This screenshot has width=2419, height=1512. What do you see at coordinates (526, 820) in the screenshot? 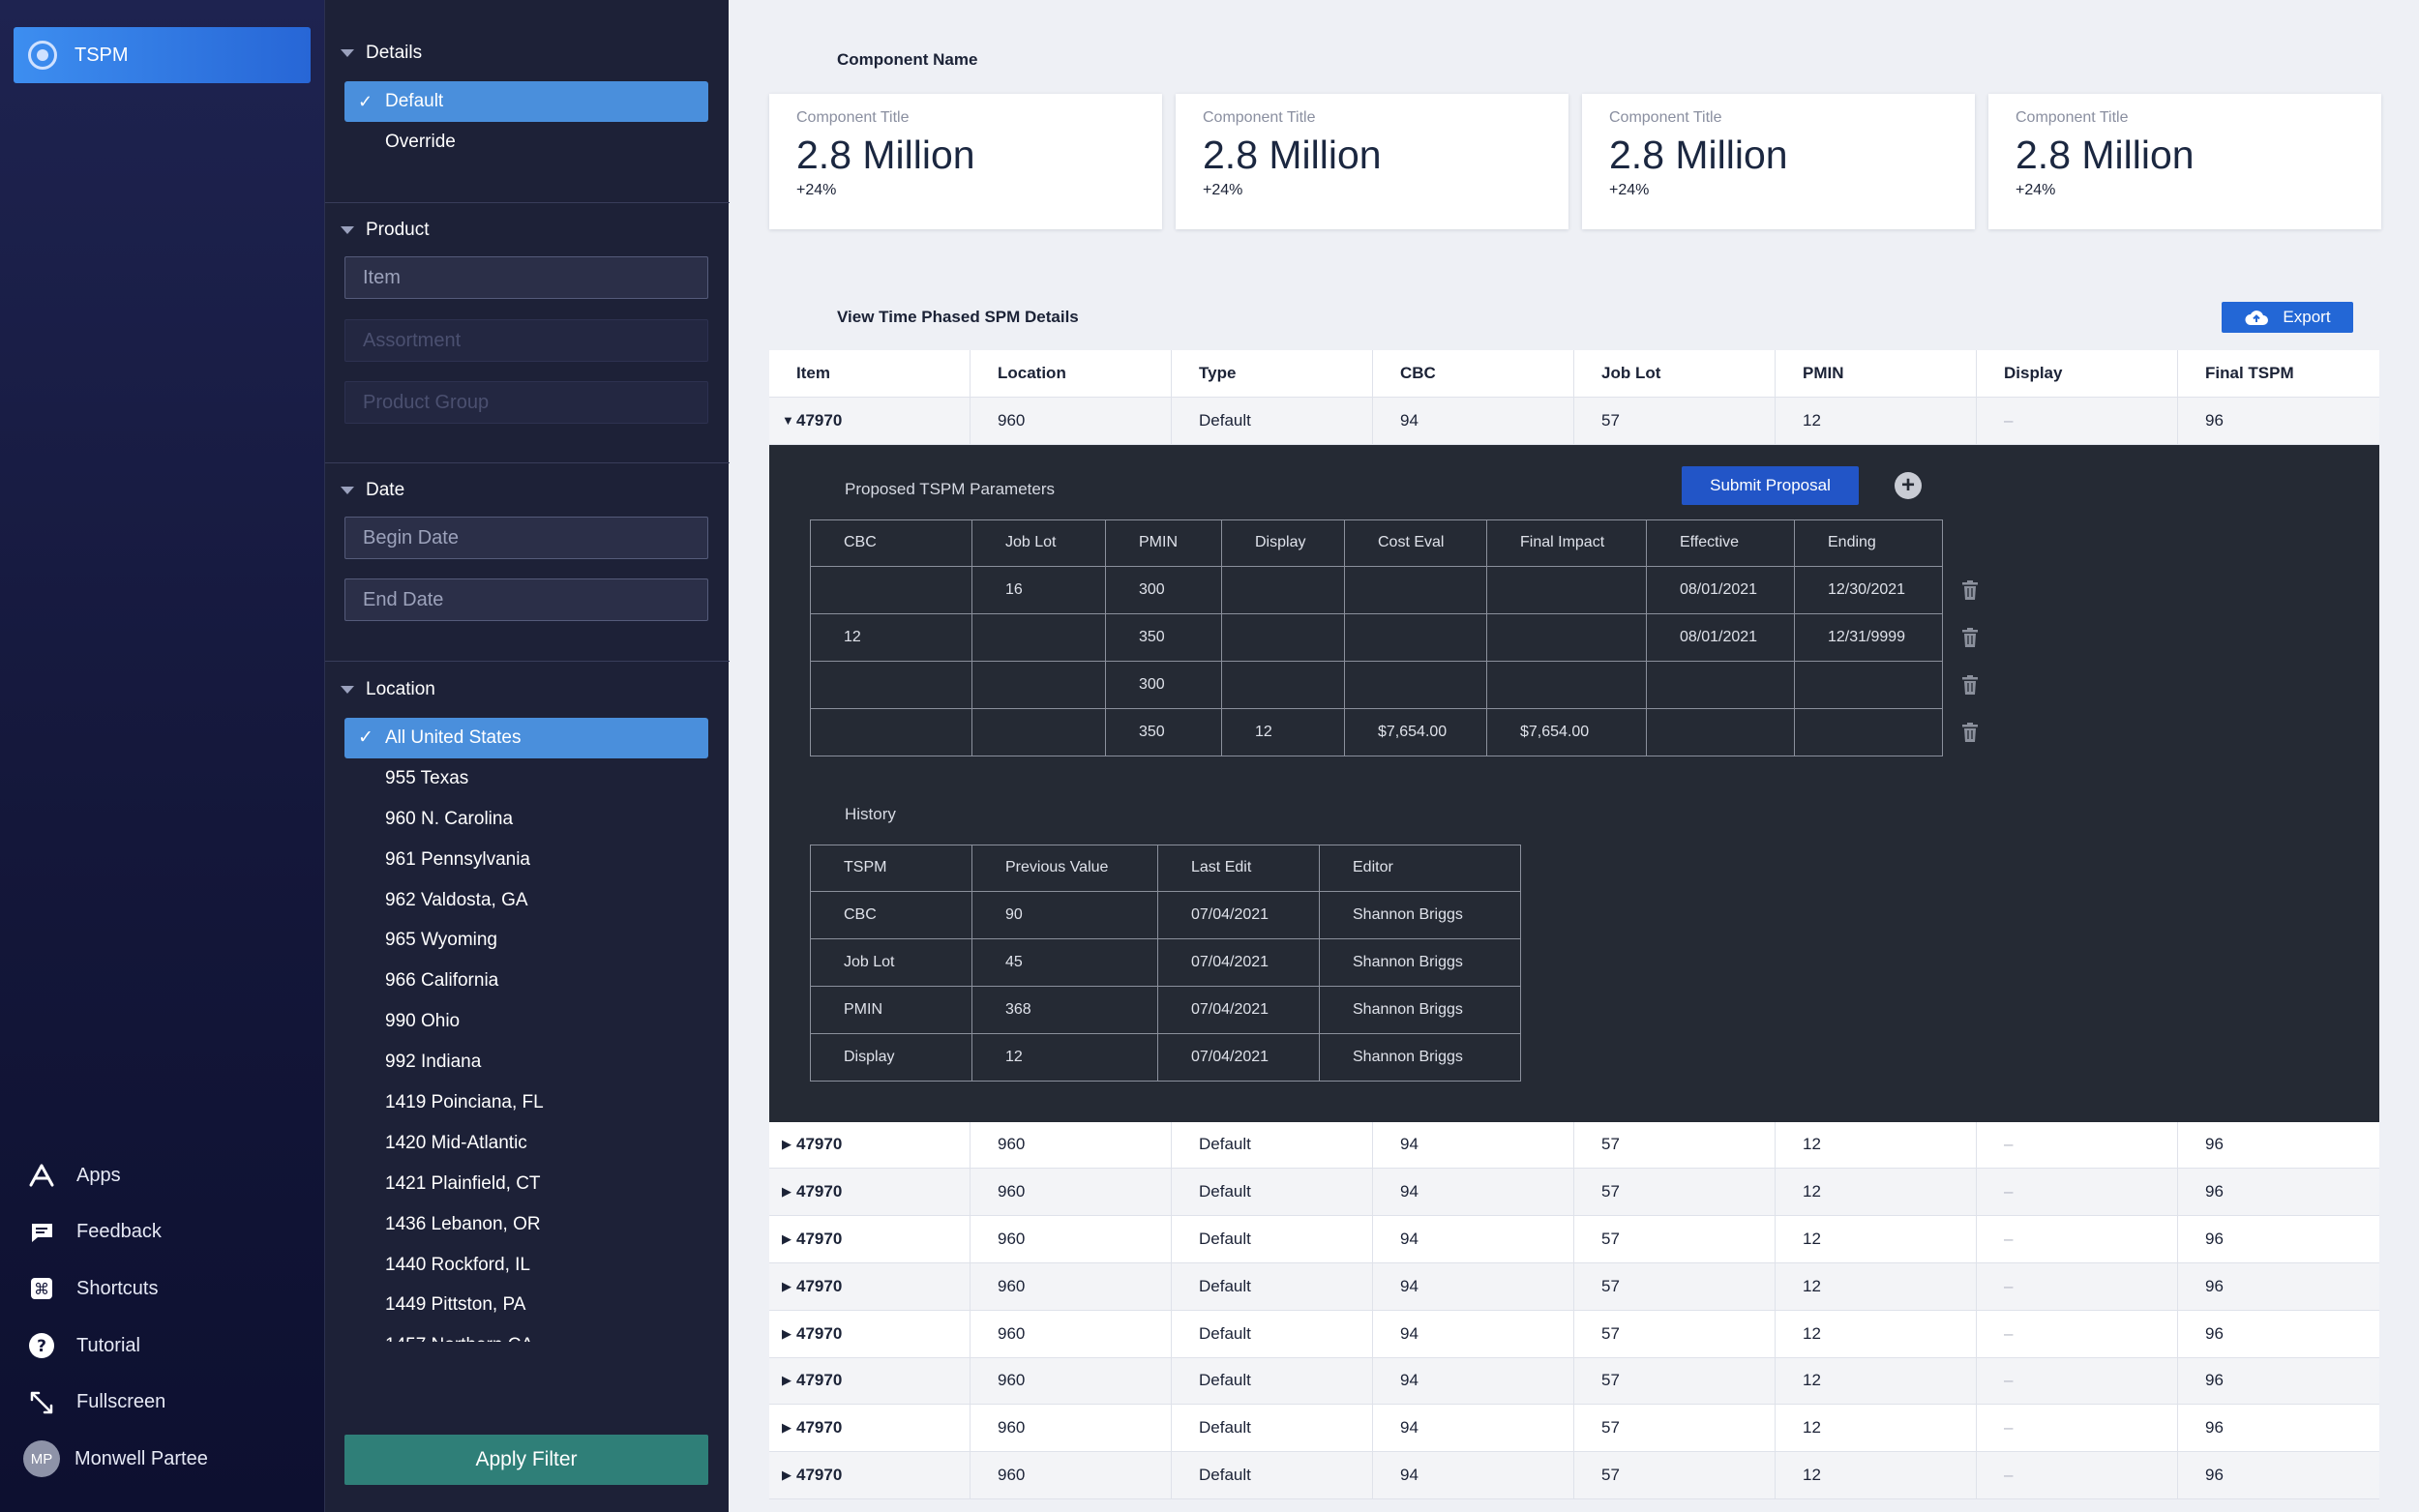
I see `location-option: 960 N. Carolina` at bounding box center [526, 820].